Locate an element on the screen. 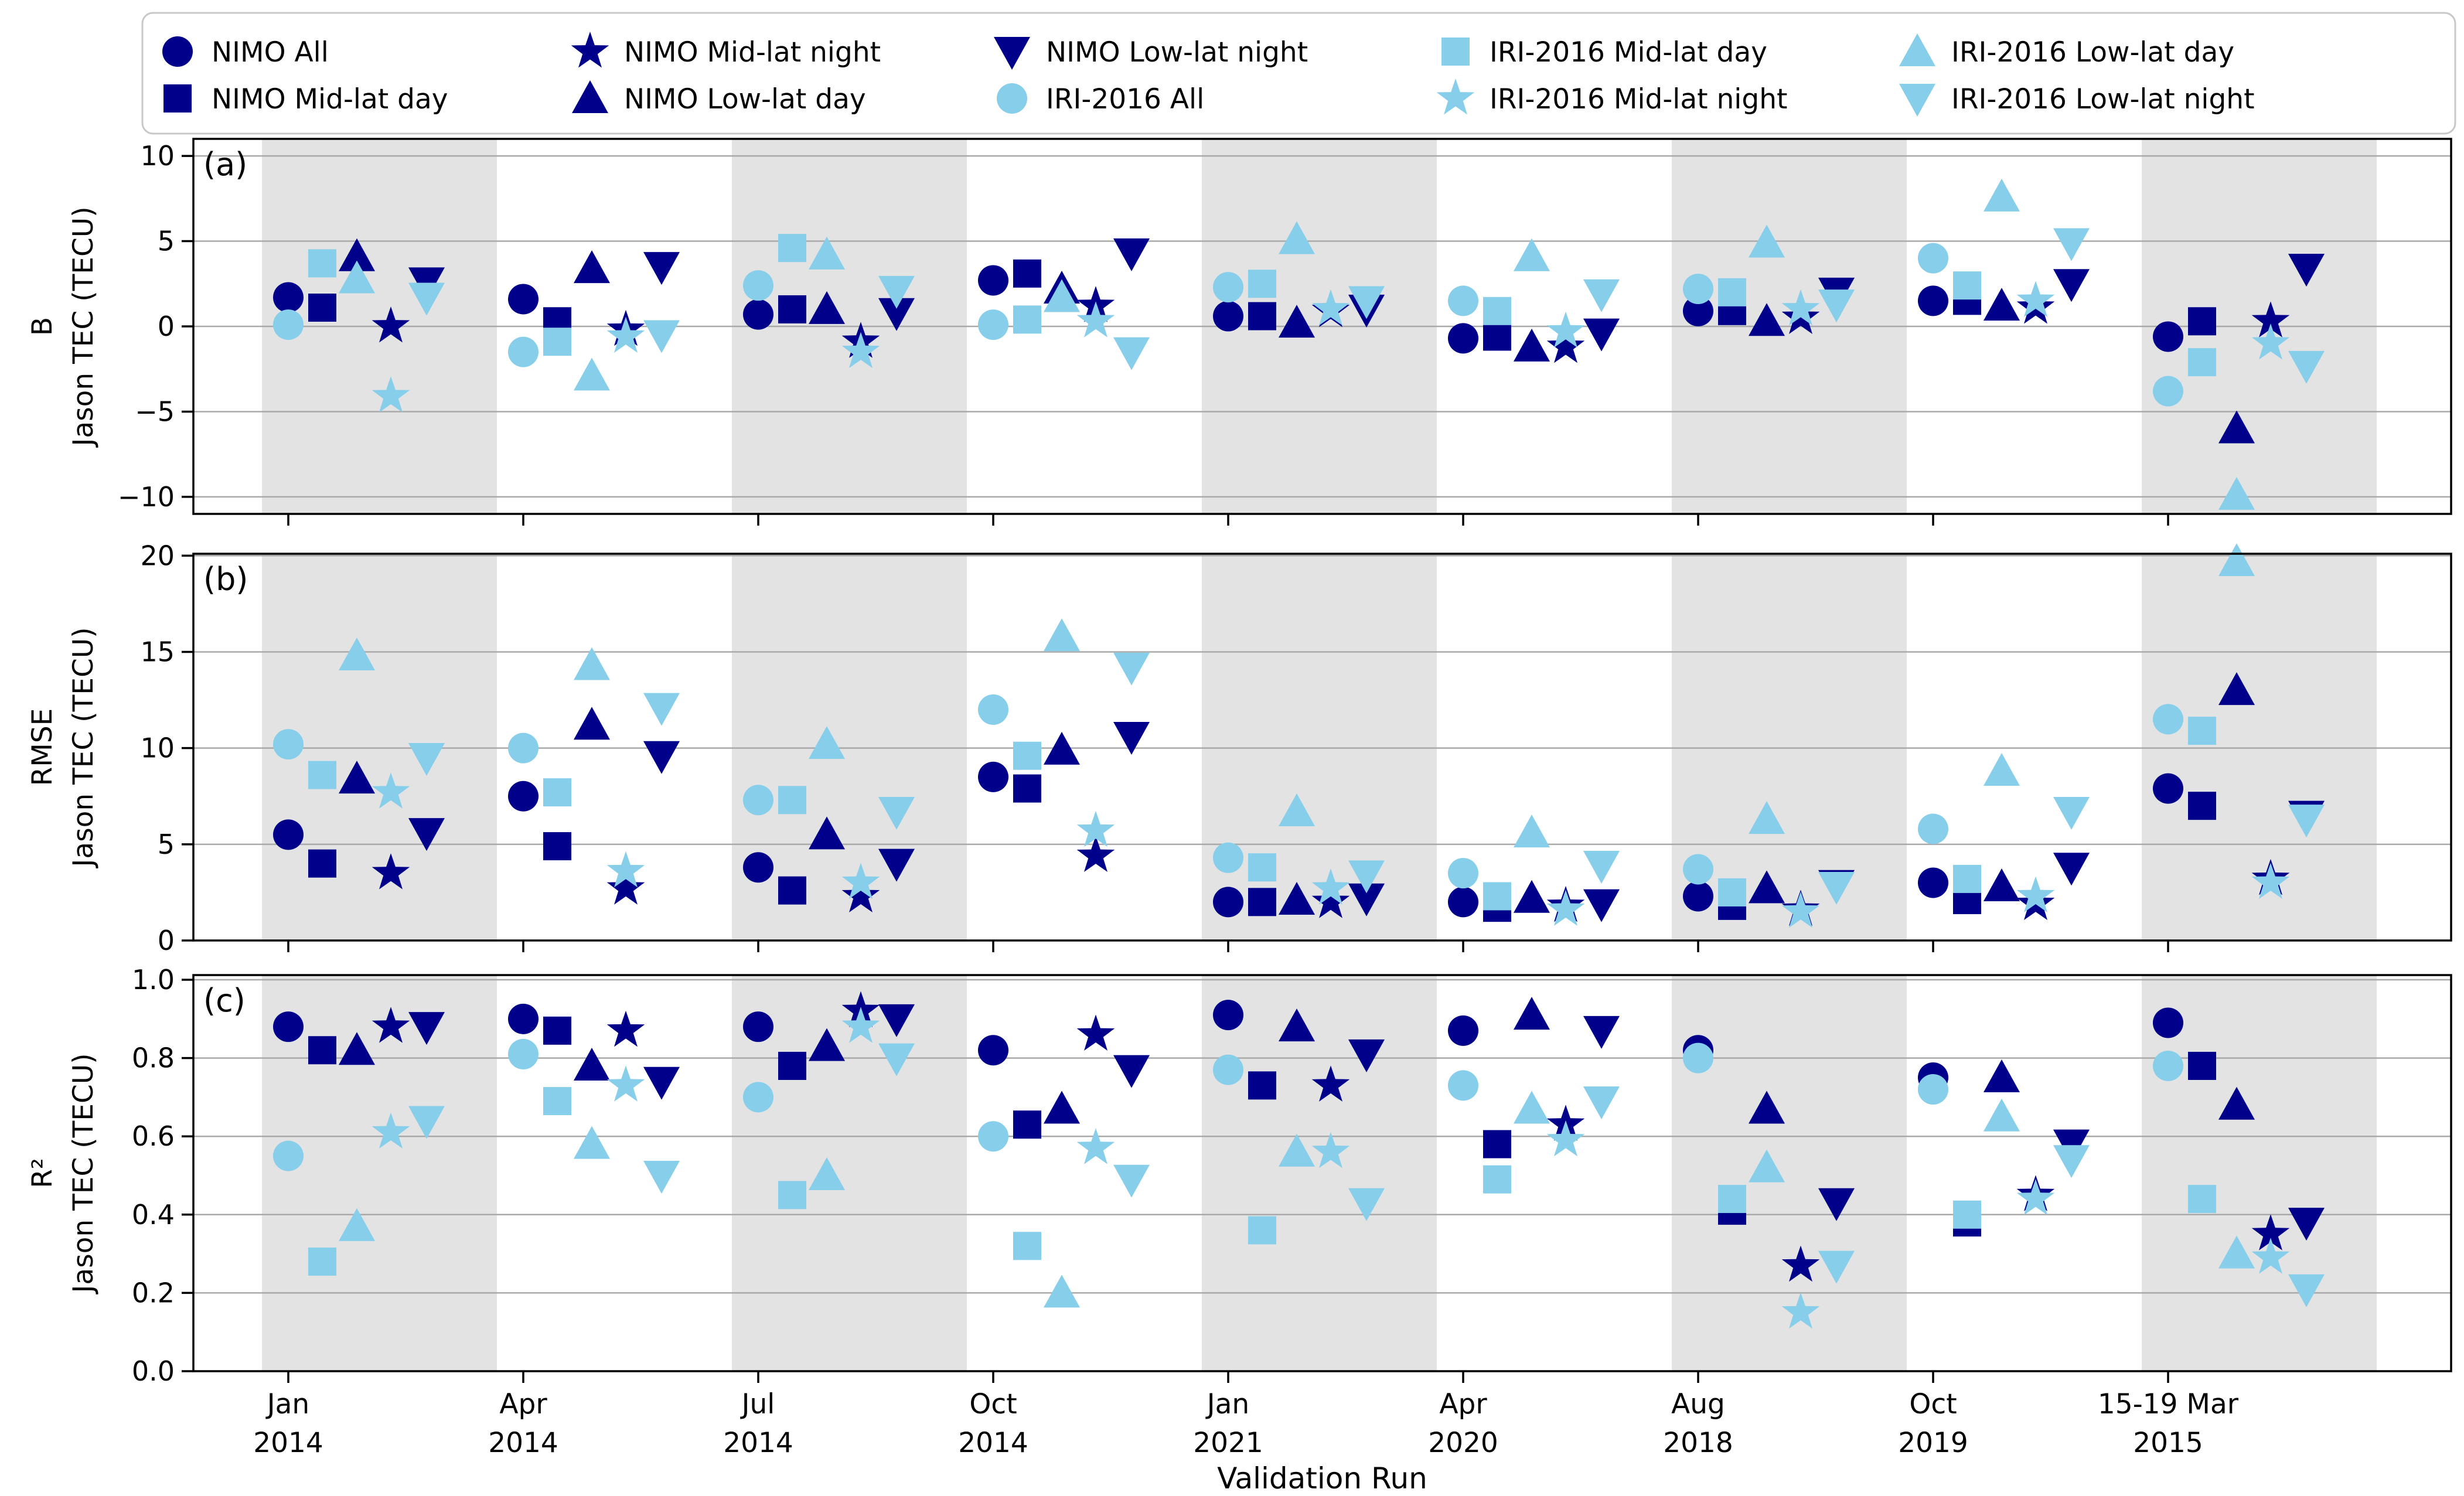 Image resolution: width=2464 pixels, height=1496 pixels. panel-letter: (c) is located at coordinates (225, 1000).